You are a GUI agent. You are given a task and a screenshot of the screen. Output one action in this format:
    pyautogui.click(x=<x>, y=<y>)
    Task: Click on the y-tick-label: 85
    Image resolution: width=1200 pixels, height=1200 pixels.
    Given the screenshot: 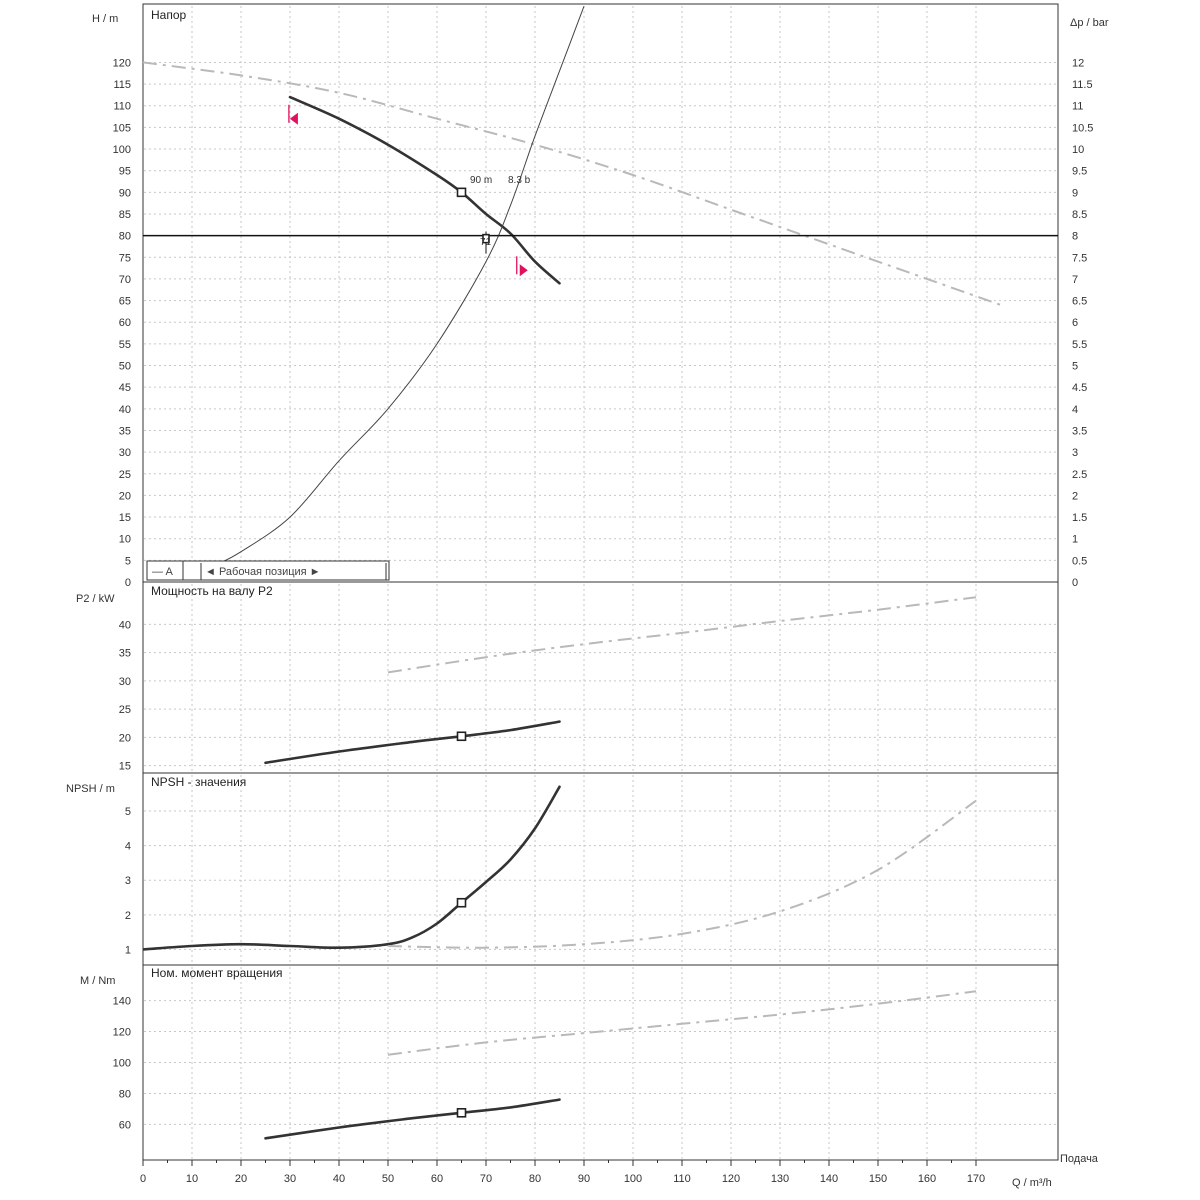 What is the action you would take?
    pyautogui.click(x=125, y=215)
    